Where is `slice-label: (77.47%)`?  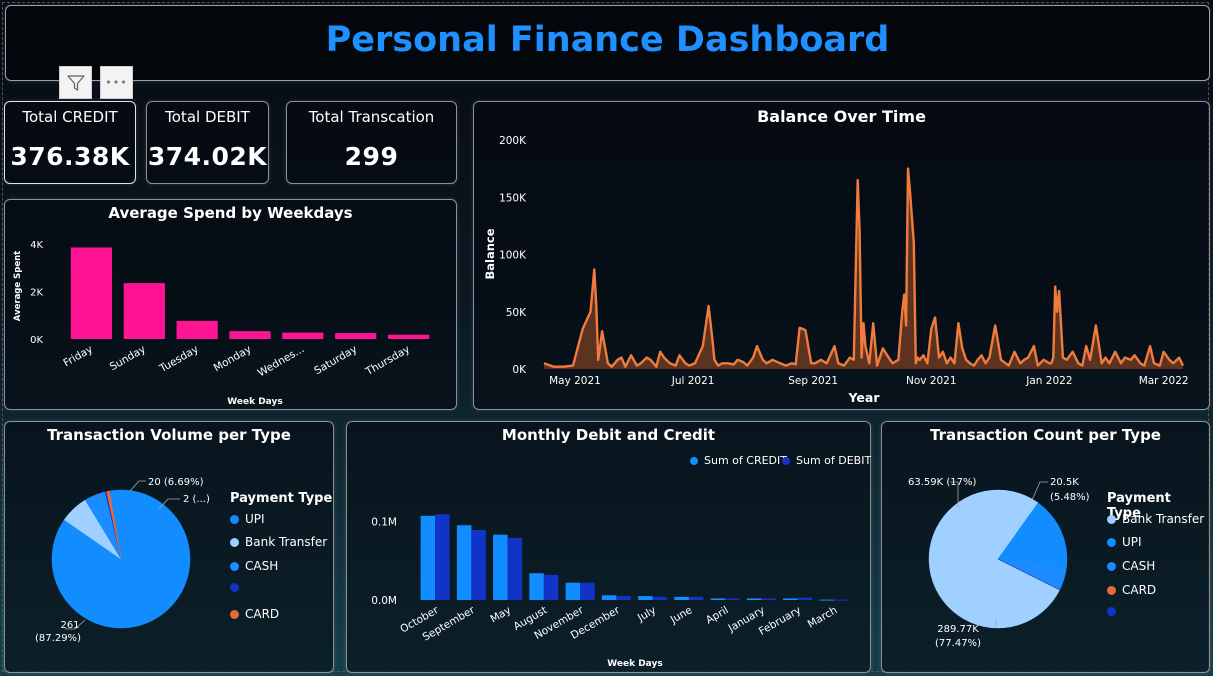 slice-label: (77.47%) is located at coordinates (958, 643).